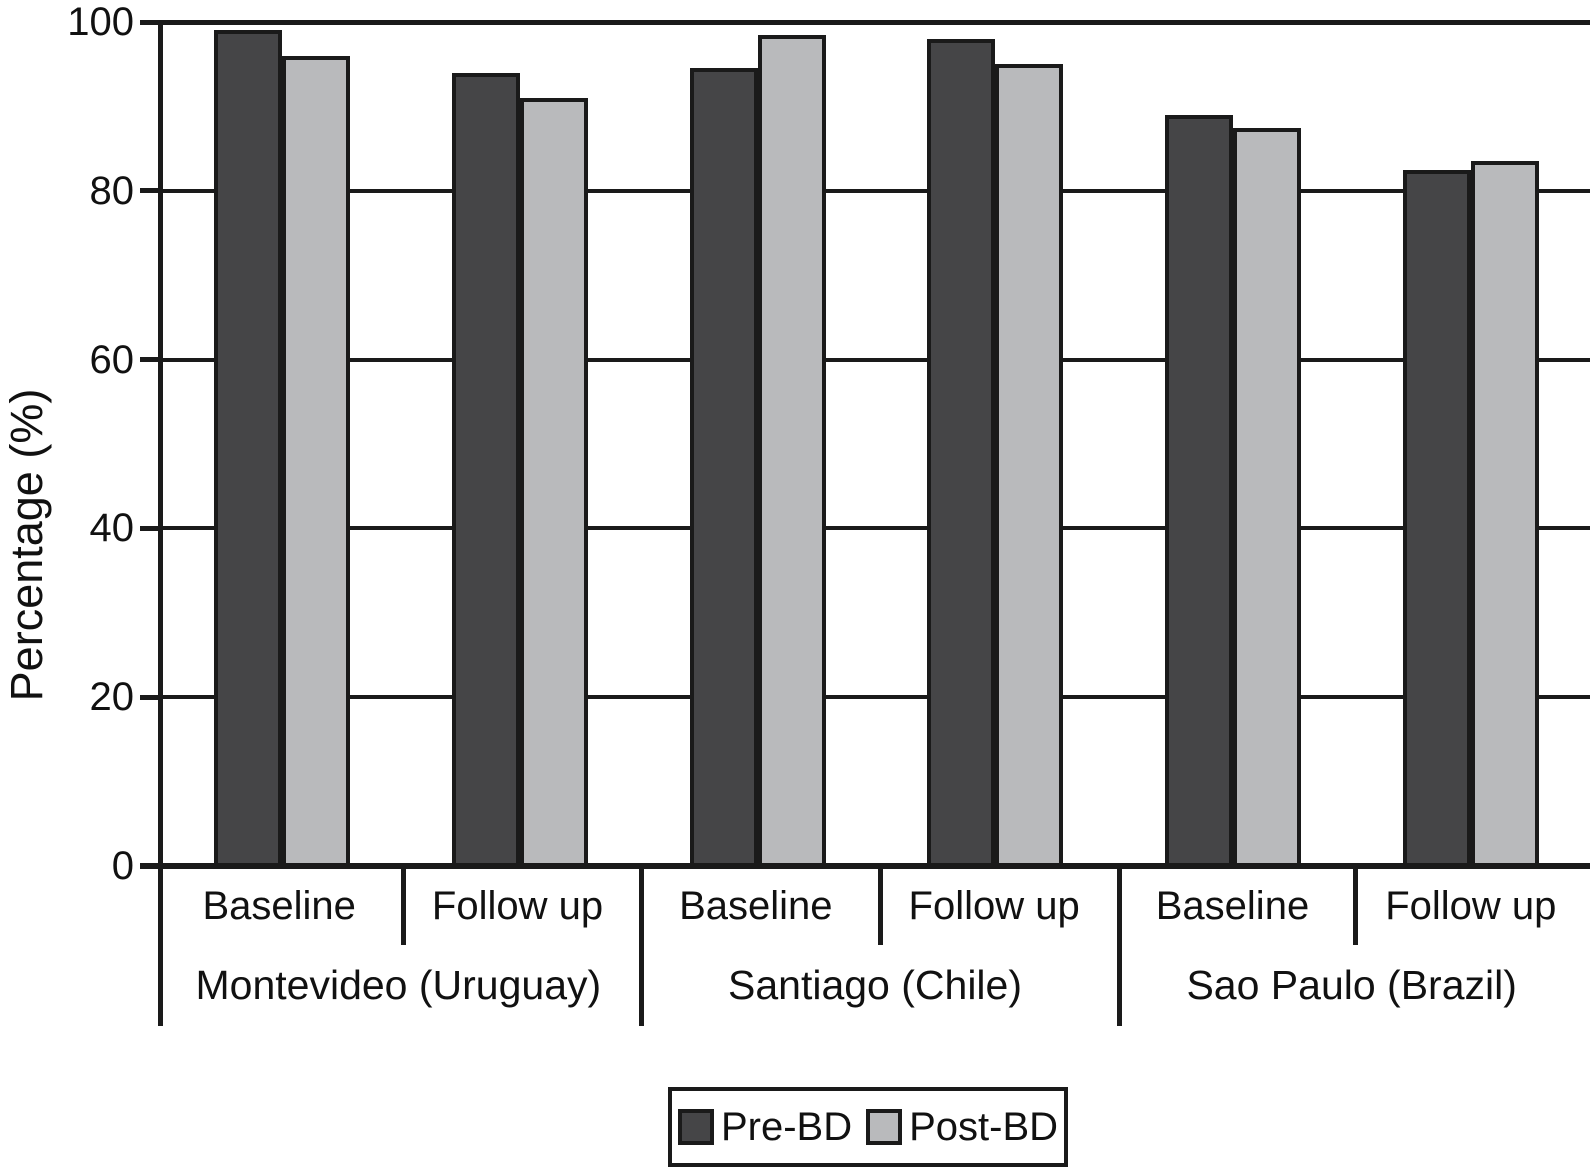 Image resolution: width=1590 pixels, height=1170 pixels. Describe the element at coordinates (984, 1126) in the screenshot. I see `legend-label-post-bd: Post-BD` at that location.